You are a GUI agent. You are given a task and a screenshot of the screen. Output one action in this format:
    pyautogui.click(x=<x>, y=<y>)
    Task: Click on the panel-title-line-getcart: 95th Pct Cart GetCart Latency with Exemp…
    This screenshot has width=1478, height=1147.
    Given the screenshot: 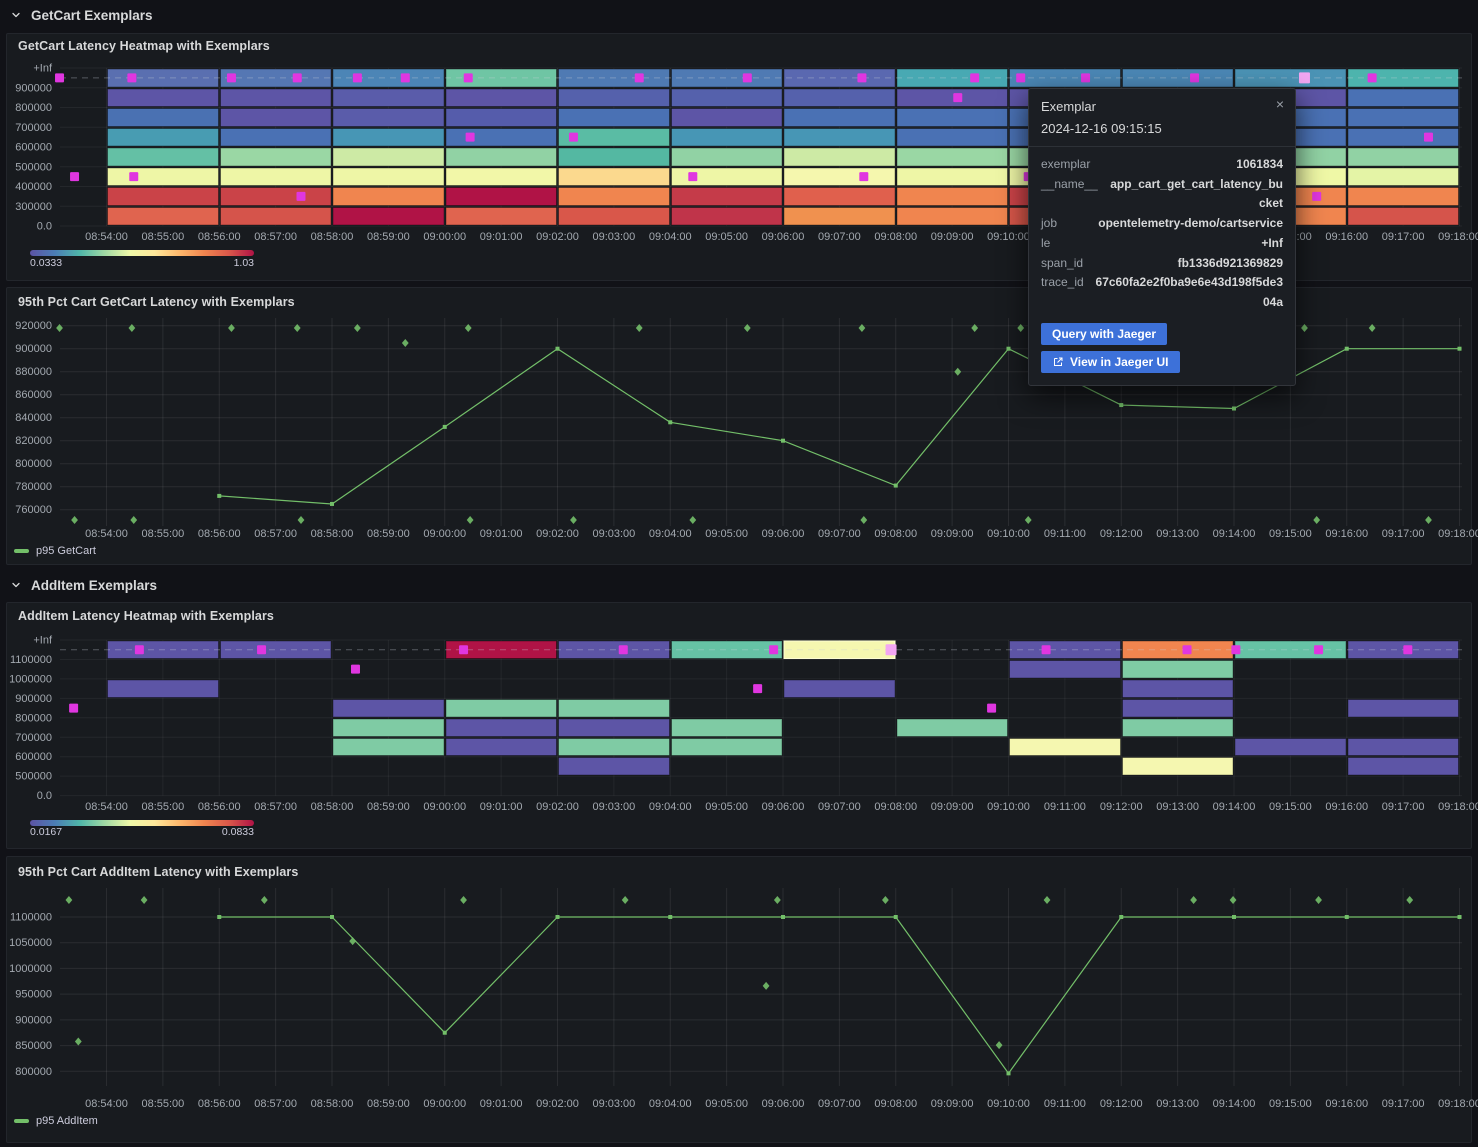 What is the action you would take?
    pyautogui.click(x=156, y=302)
    